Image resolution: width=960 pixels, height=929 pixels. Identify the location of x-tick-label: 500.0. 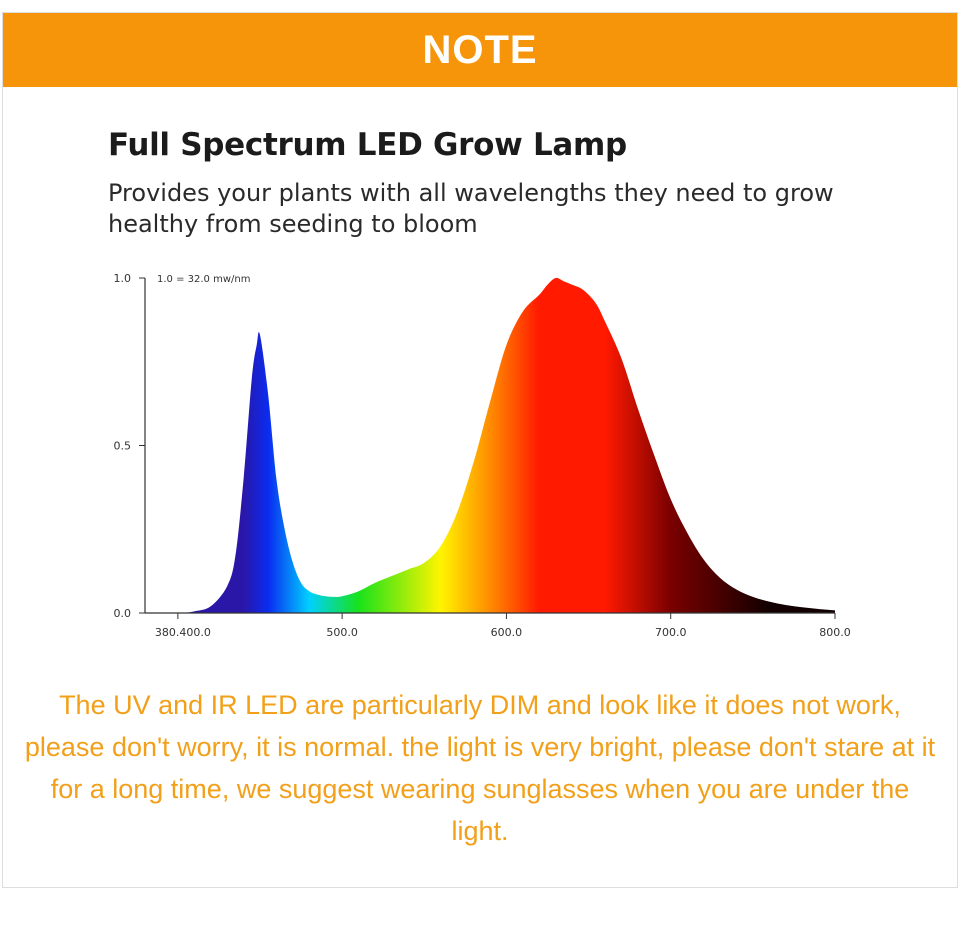
(342, 632).